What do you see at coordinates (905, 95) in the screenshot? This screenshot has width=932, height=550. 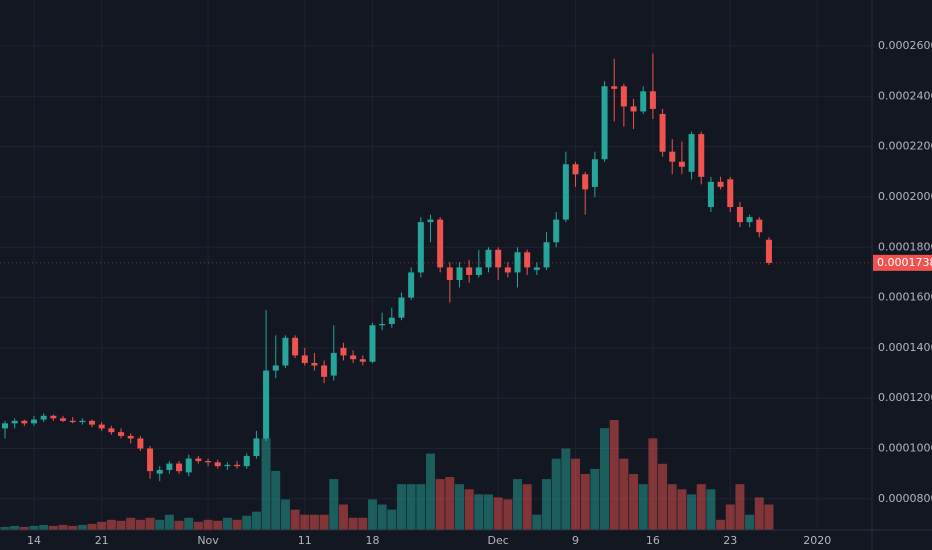 I see `y-tick-label: 0.0002400` at bounding box center [905, 95].